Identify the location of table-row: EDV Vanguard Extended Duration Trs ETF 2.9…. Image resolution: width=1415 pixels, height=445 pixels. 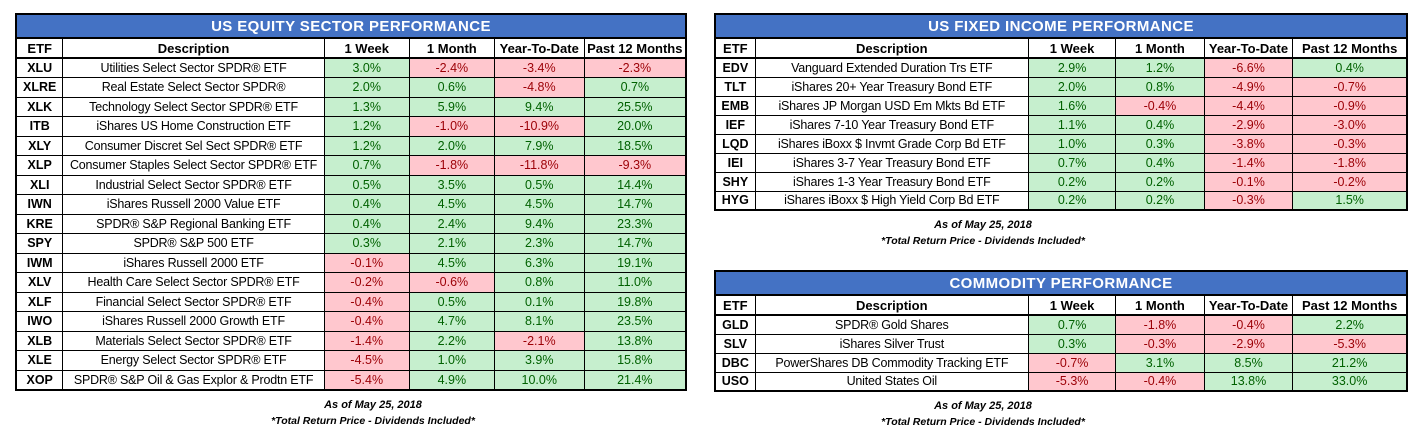
(1061, 67).